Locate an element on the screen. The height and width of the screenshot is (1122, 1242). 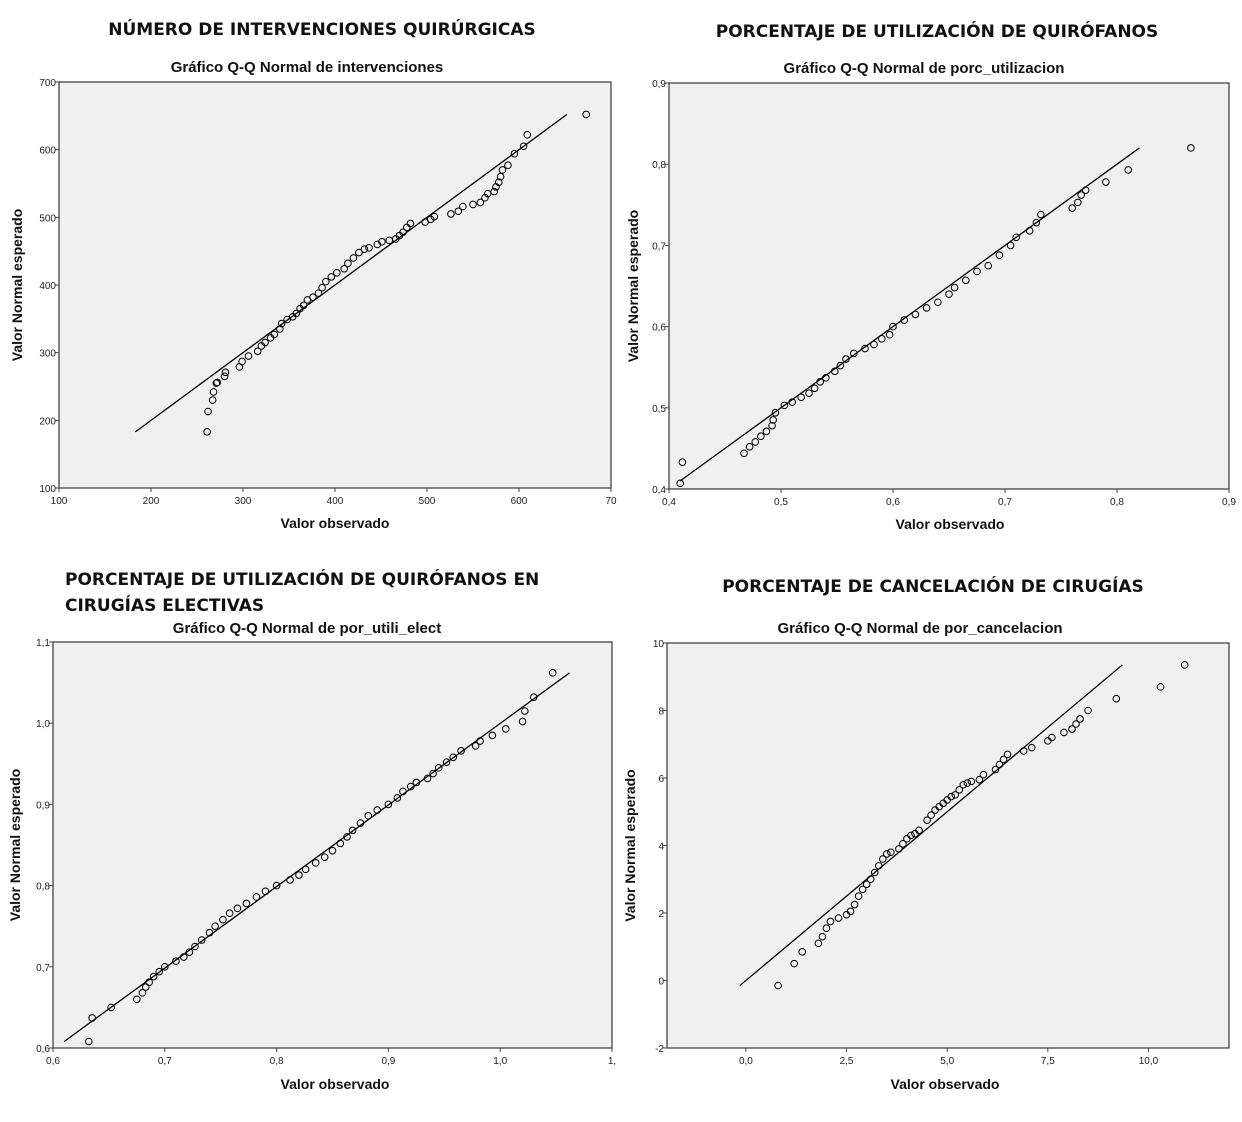
y-tick-label: 100 is located at coordinates (47, 489).